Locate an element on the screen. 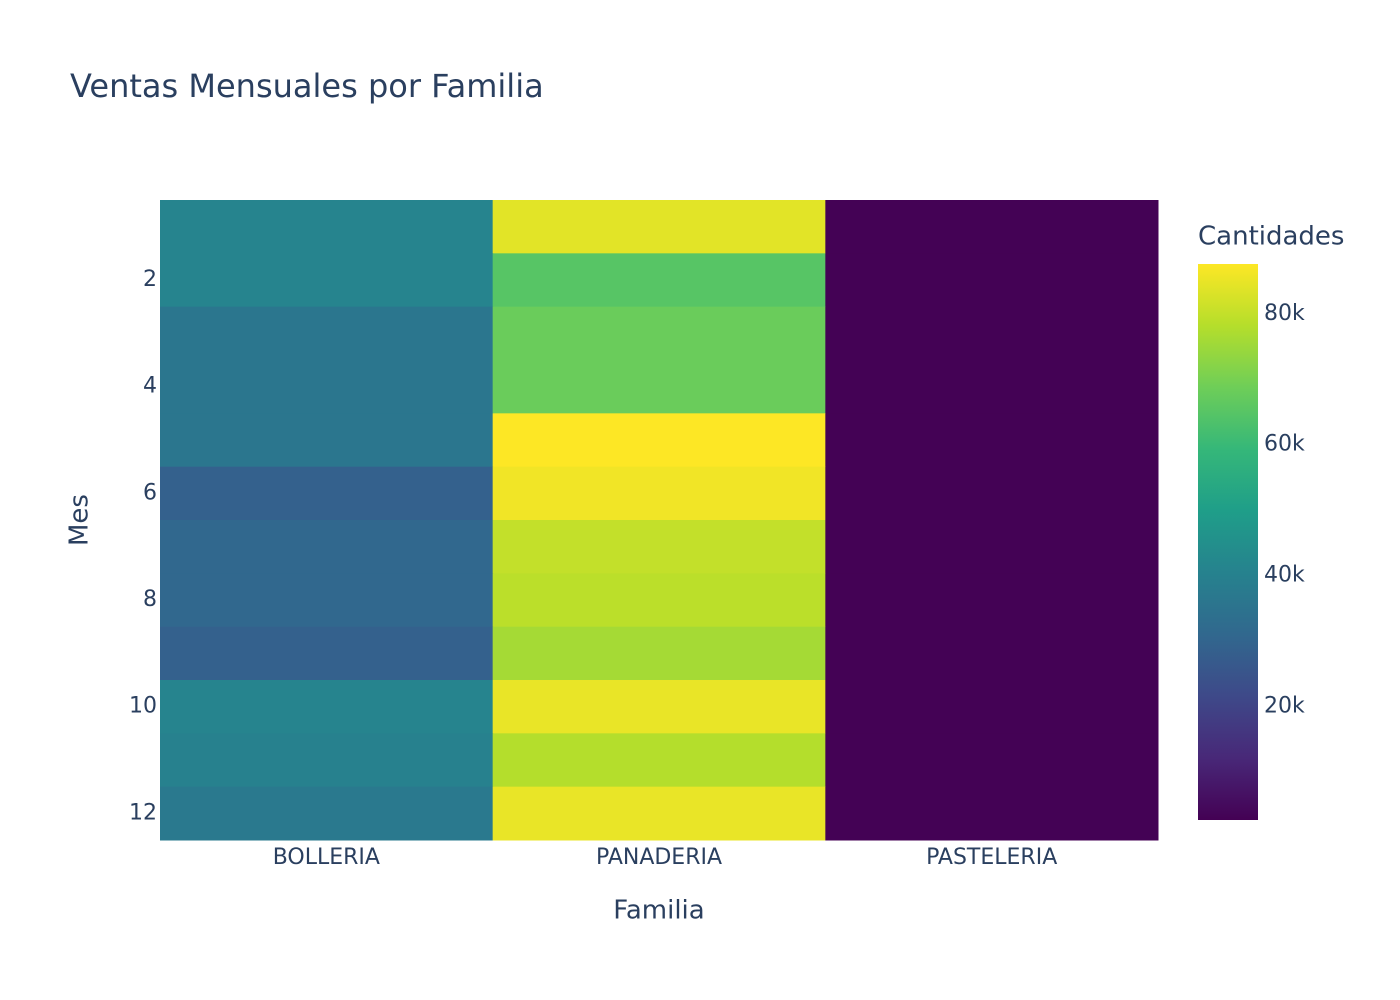 This screenshot has height=1000, width=1400. colorbar-tick-label: 80k is located at coordinates (1284, 313).